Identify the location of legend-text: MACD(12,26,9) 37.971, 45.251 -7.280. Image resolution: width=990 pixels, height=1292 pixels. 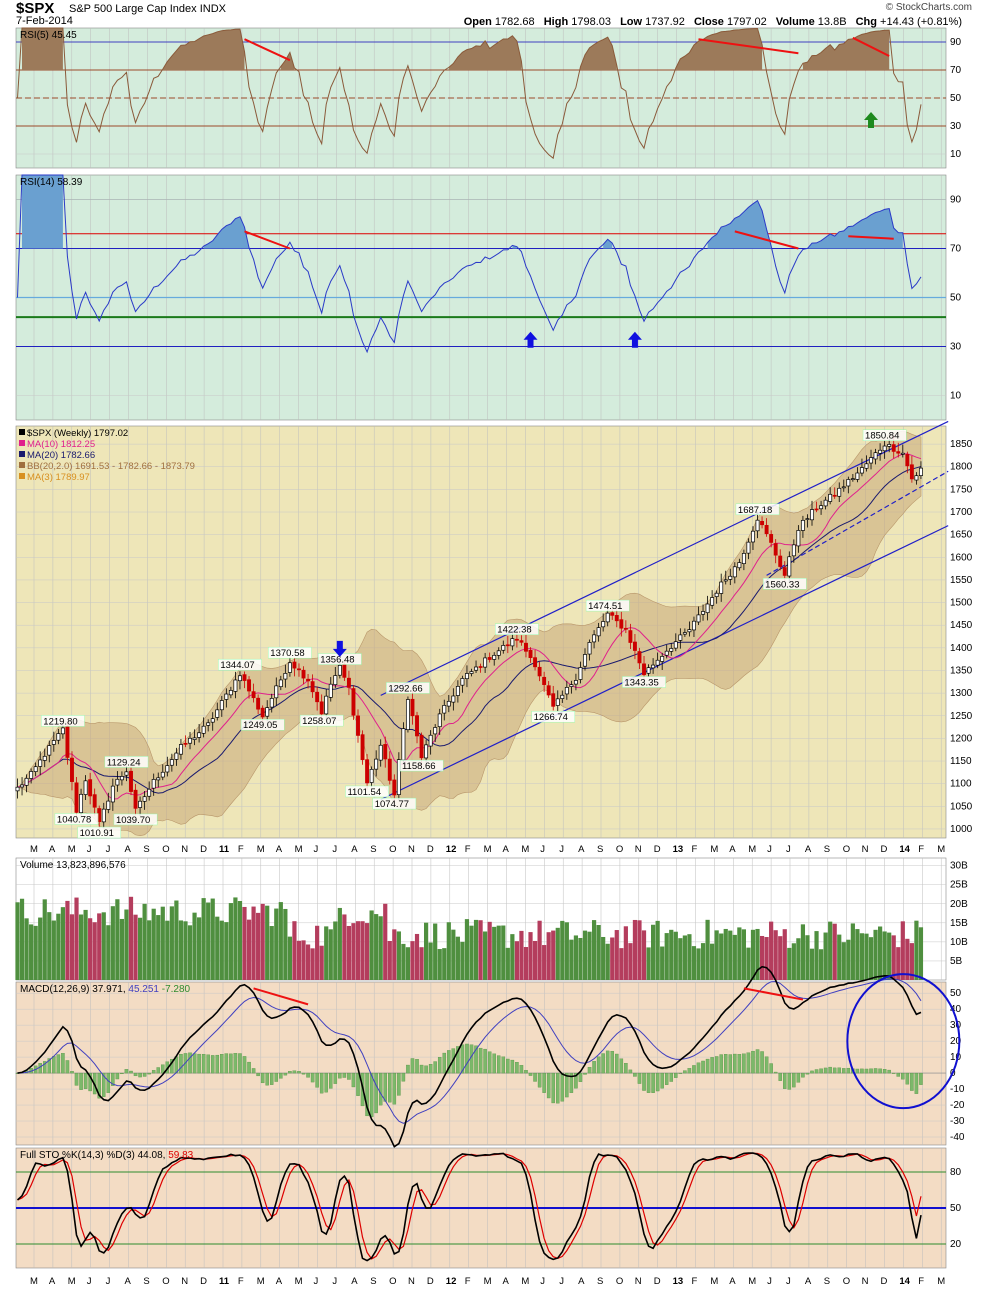
(105, 989).